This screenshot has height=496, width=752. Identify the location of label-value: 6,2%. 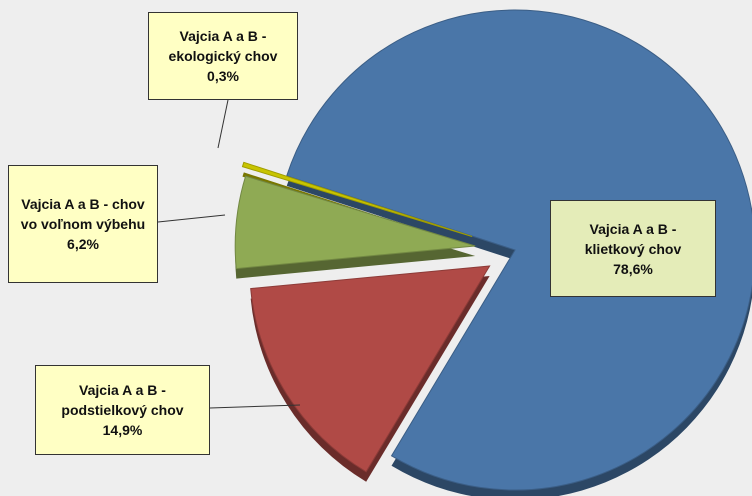
(83, 244).